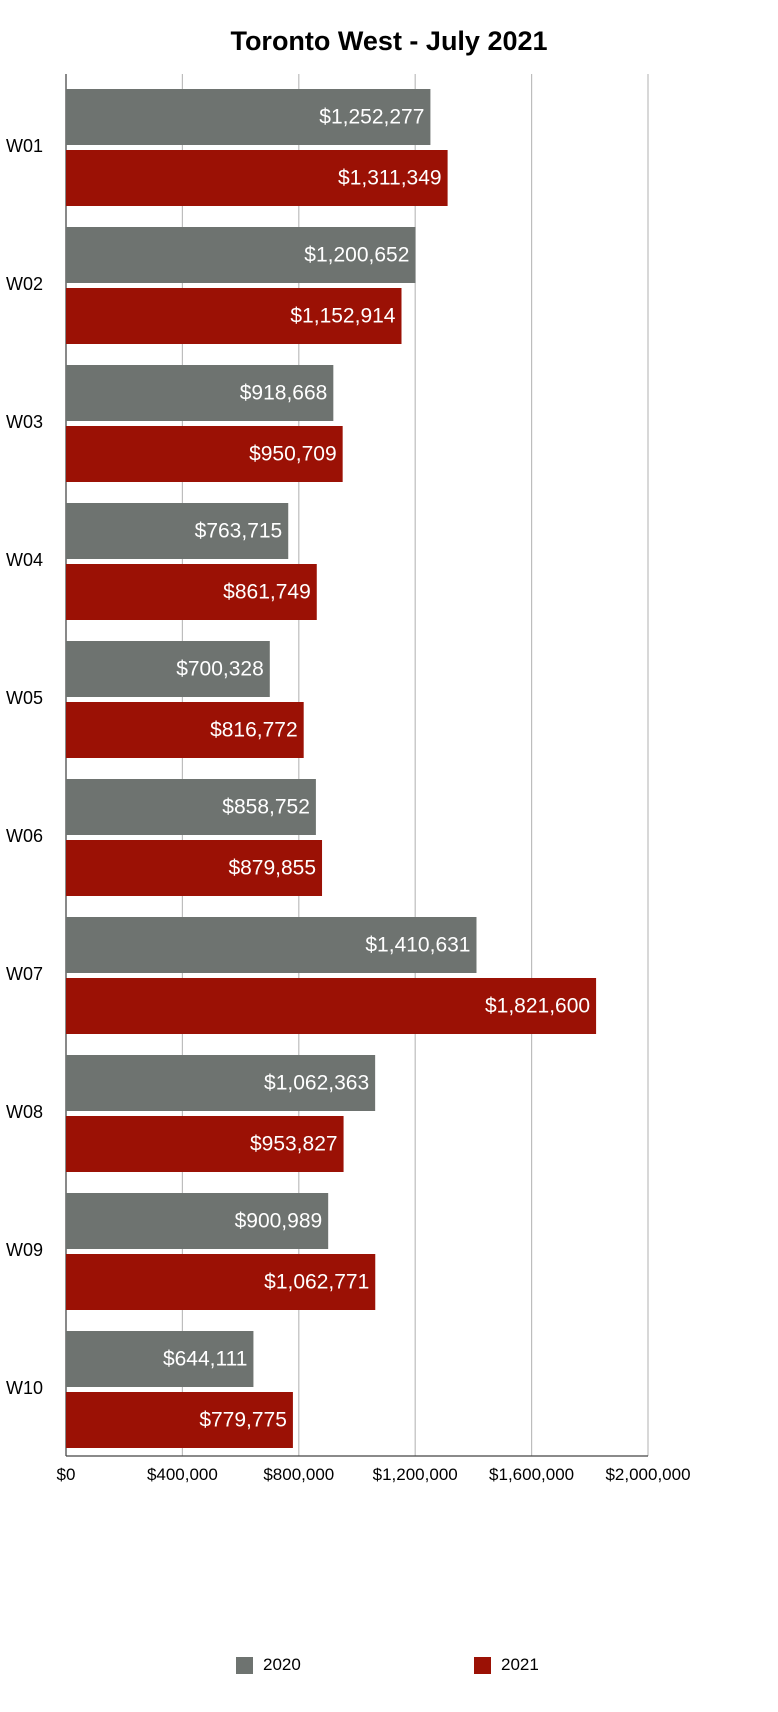  I want to click on x-tick-label: $800,000, so click(298, 1474).